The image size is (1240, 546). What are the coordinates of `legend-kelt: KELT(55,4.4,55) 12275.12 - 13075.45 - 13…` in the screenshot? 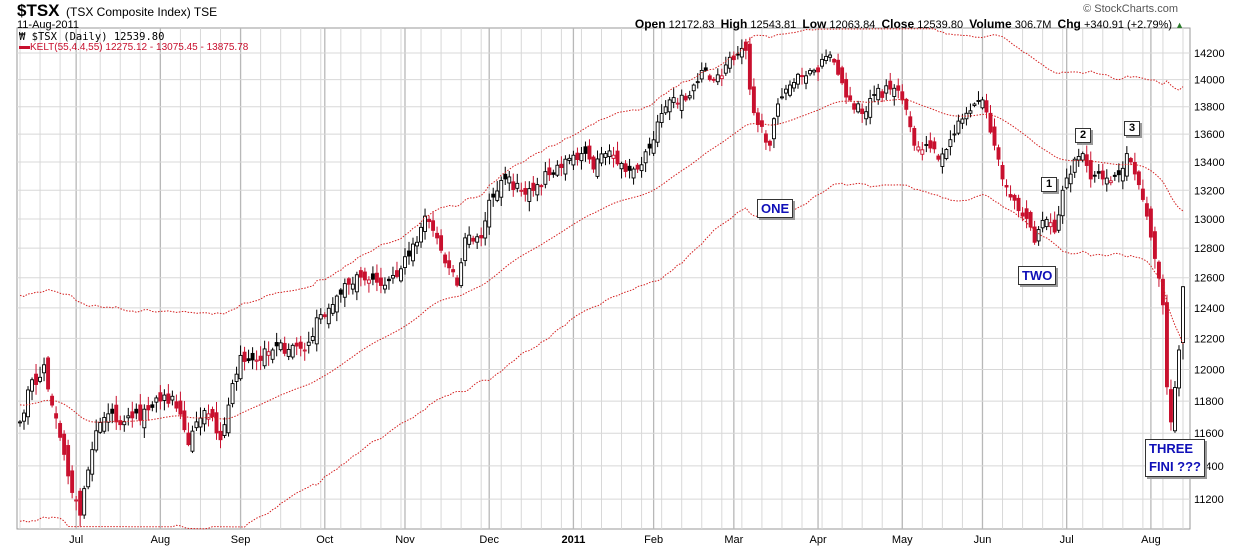 It's located at (133, 47).